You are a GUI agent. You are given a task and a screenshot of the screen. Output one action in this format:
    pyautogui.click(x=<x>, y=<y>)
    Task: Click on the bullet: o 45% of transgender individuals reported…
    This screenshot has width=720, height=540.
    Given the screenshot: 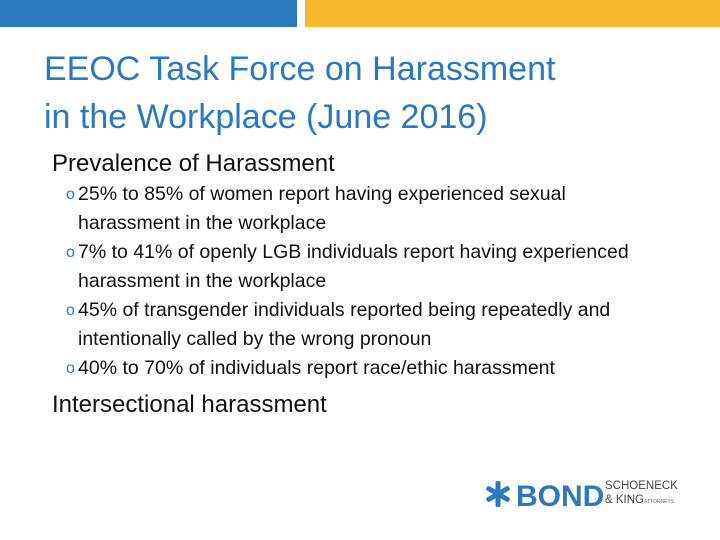 What is the action you would take?
    pyautogui.click(x=346, y=325)
    